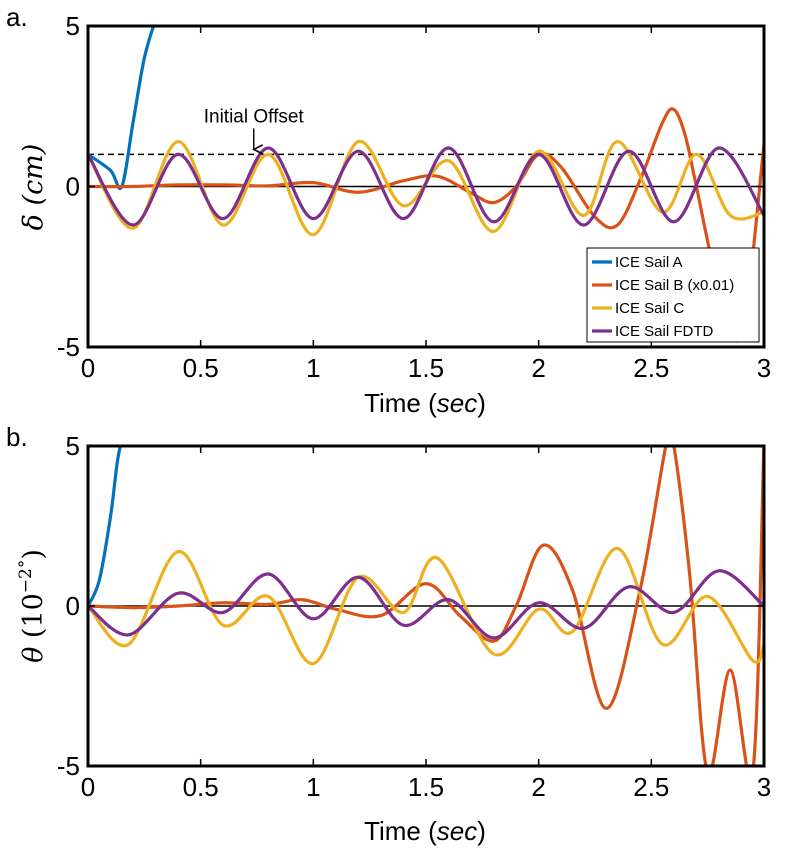 This screenshot has width=785, height=852. What do you see at coordinates (17, 17) in the screenshot?
I see `panel-a-label: a.` at bounding box center [17, 17].